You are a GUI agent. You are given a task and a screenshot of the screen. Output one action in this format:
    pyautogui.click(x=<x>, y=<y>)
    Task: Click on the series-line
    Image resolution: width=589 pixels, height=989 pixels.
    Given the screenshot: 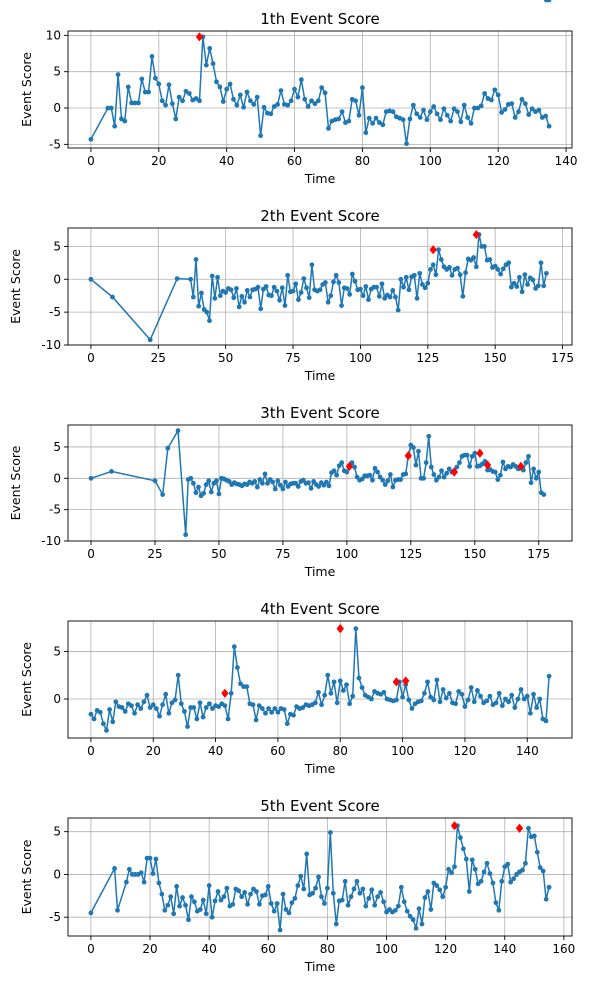 What is the action you would take?
    pyautogui.click(x=320, y=90)
    